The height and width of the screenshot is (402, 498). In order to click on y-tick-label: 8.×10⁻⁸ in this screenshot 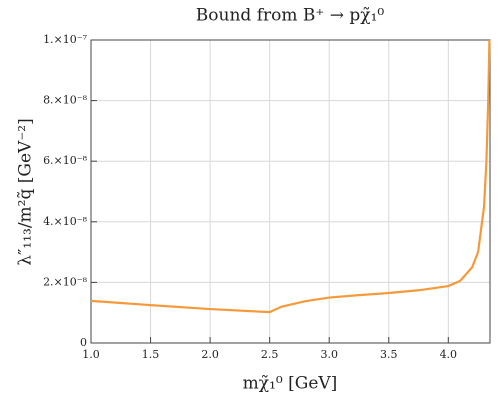, I will do `click(65, 100)`.